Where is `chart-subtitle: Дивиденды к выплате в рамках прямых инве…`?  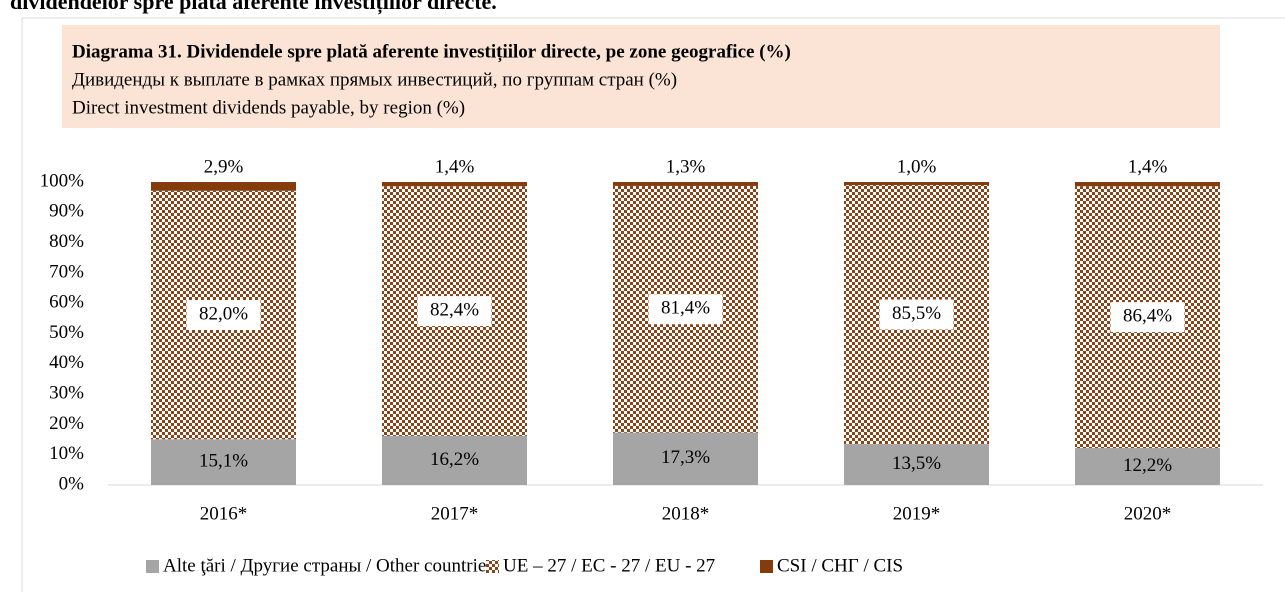 chart-subtitle: Дивиденды к выплате в рамках прямых инве… is located at coordinates (374, 79).